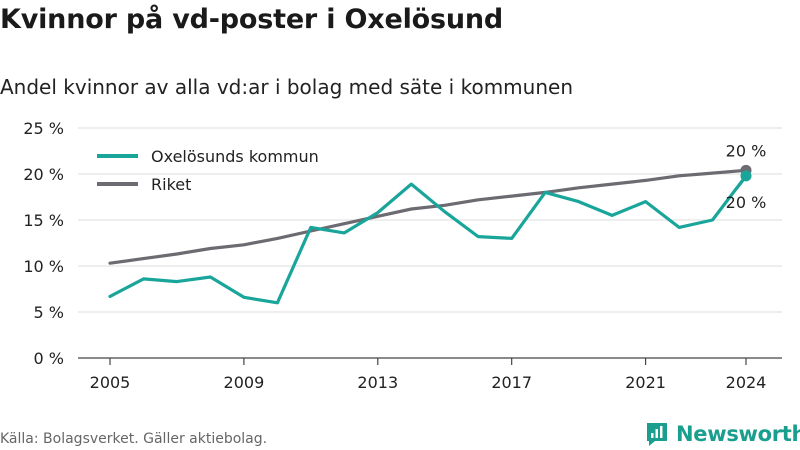  Describe the element at coordinates (746, 202) in the screenshot. I see `end-label-oxelosund: 20 %` at that location.